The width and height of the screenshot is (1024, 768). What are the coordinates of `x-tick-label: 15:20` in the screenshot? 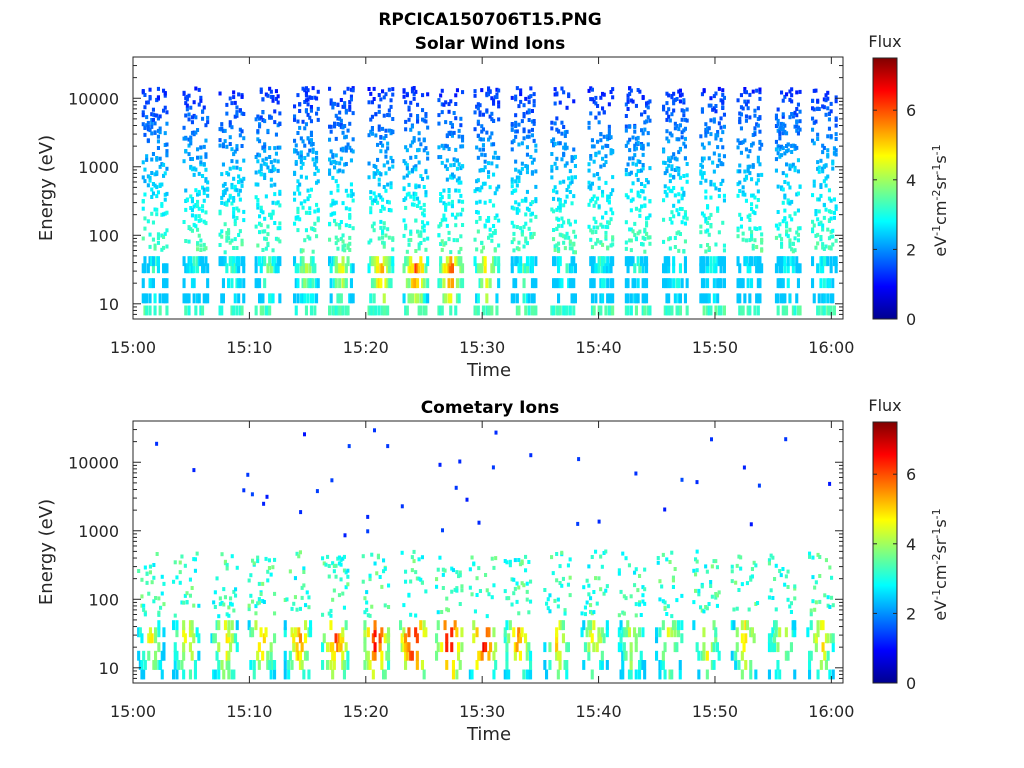 It's located at (366, 711).